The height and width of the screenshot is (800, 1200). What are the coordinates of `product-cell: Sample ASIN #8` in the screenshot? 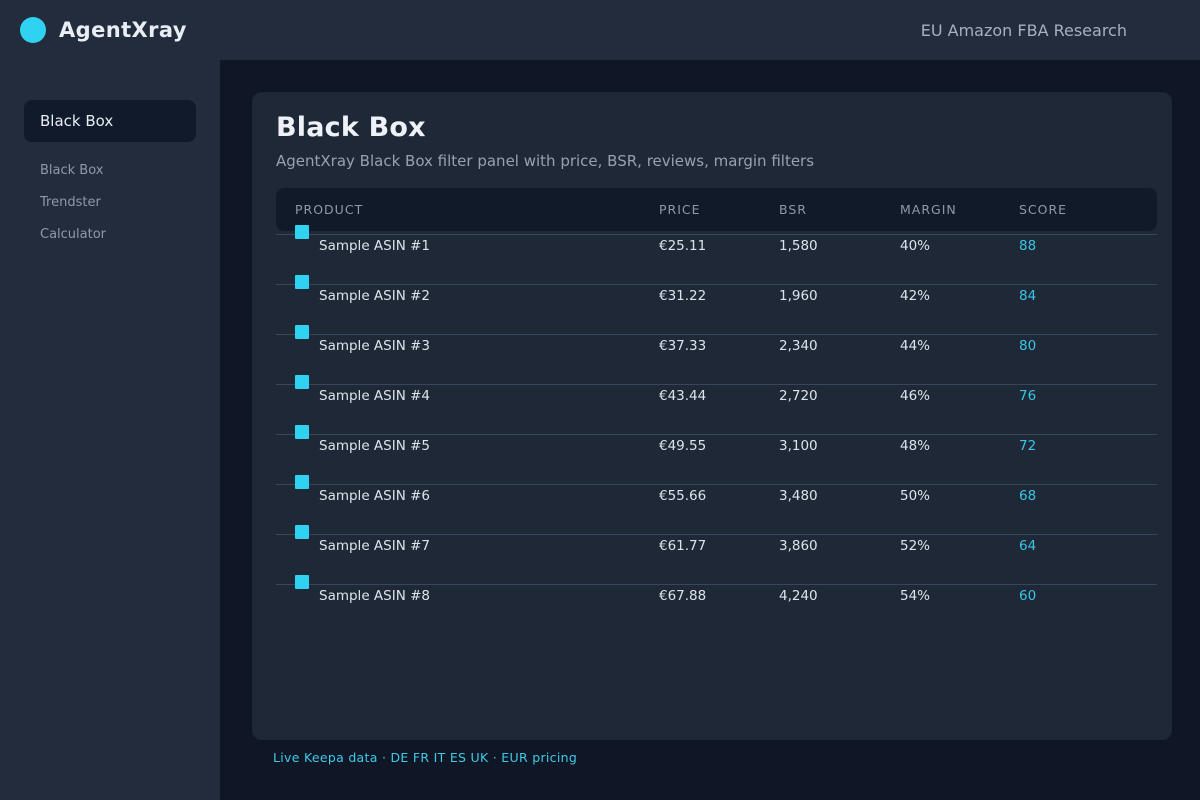 It's located at (477, 604).